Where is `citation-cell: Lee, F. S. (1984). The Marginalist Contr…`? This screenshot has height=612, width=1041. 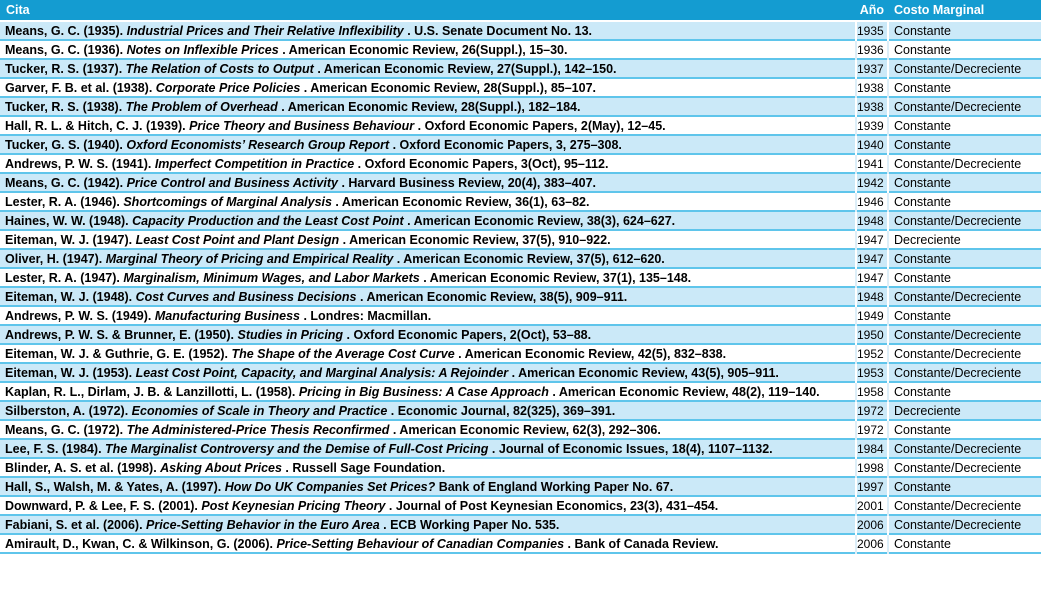
citation-cell: Lee, F. S. (1984). The Marginalist Contr… is located at coordinates (428, 448).